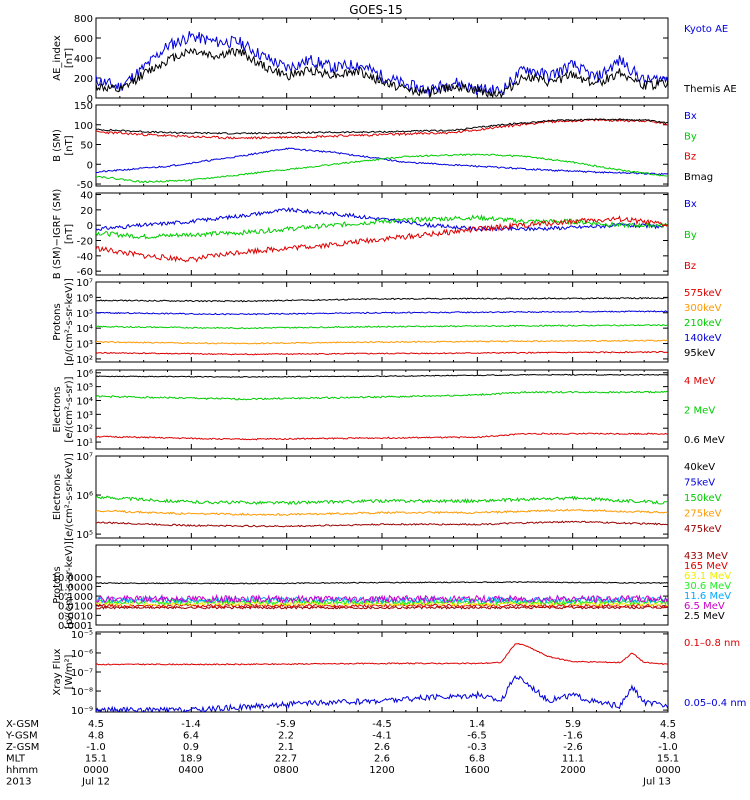 The image size is (750, 800). Describe the element at coordinates (703, 338) in the screenshot. I see `legend-label: 140keV` at that location.